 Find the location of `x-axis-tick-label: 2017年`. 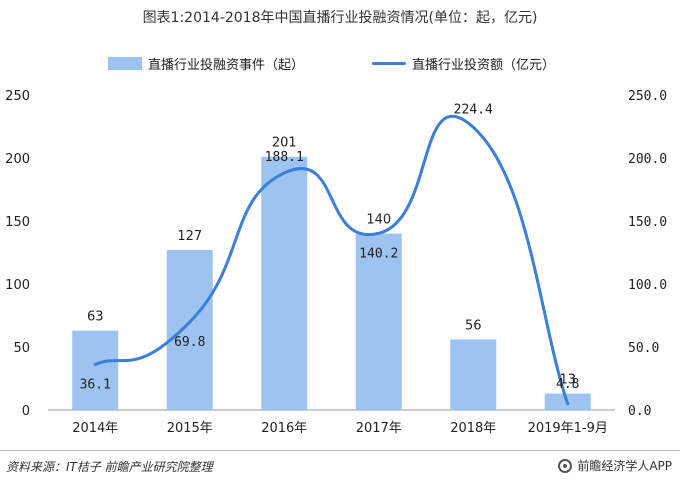

x-axis-tick-label: 2017年 is located at coordinates (379, 428).